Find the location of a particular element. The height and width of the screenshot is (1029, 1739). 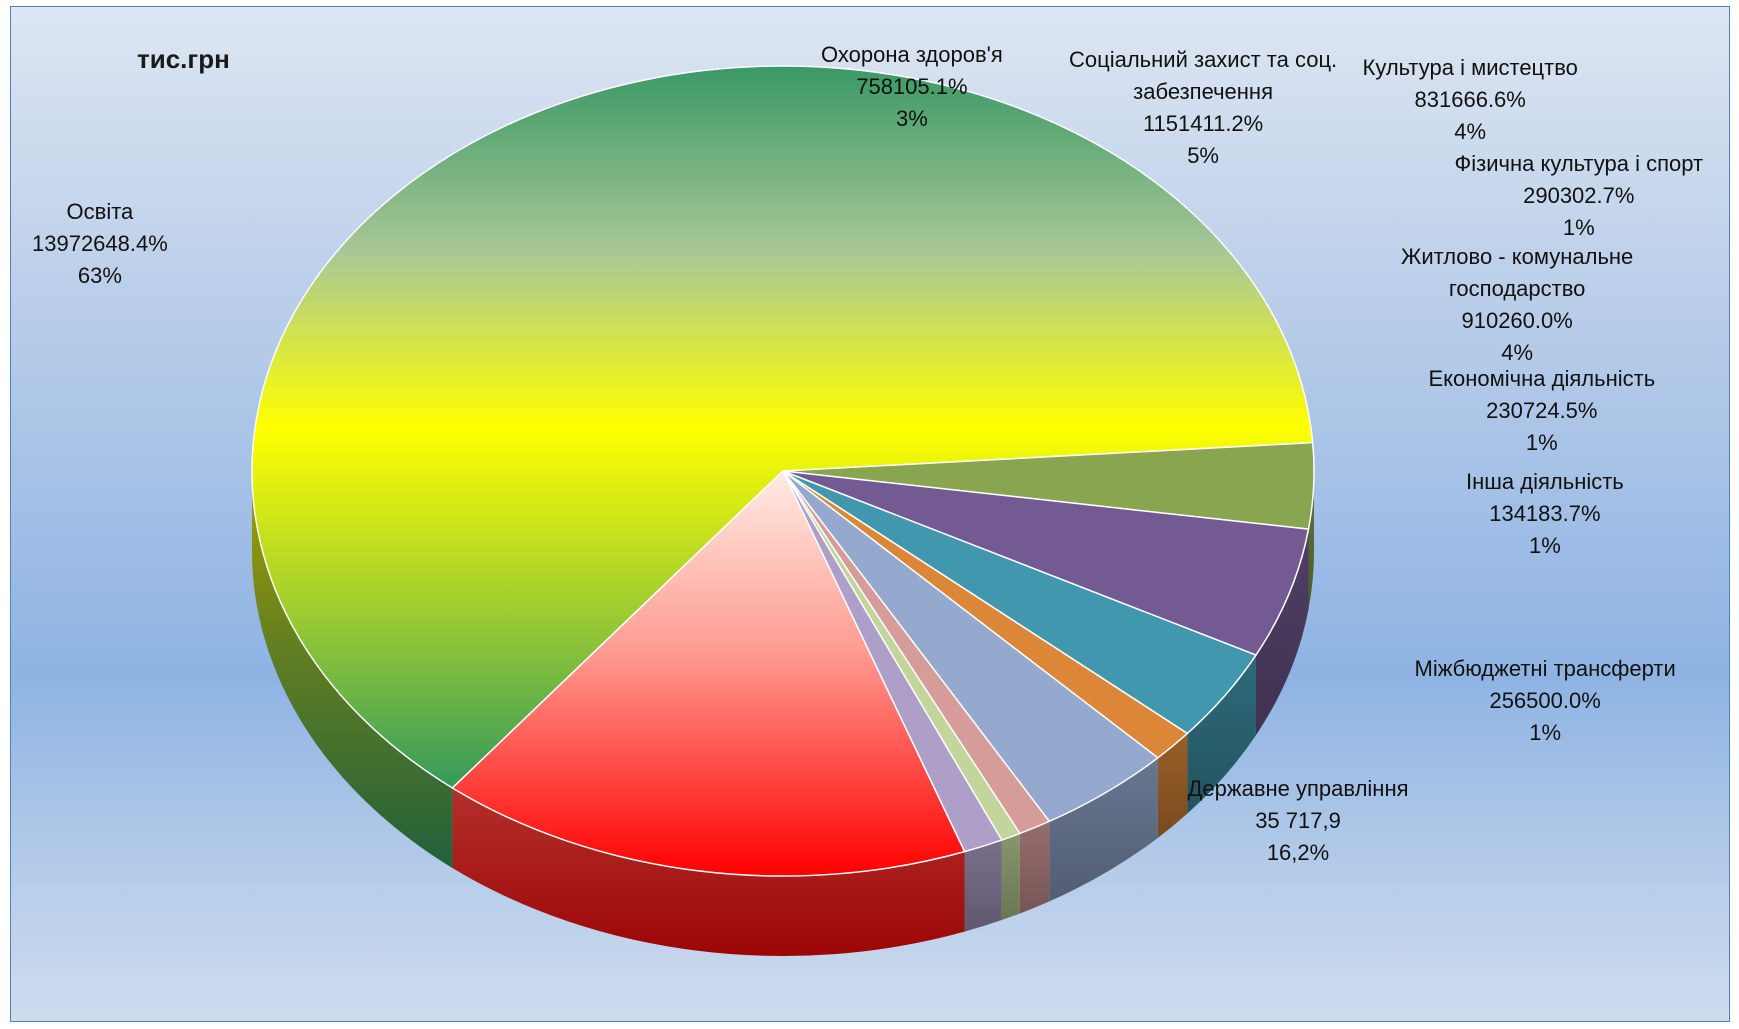

data-label-line: Освіта is located at coordinates (100, 211).